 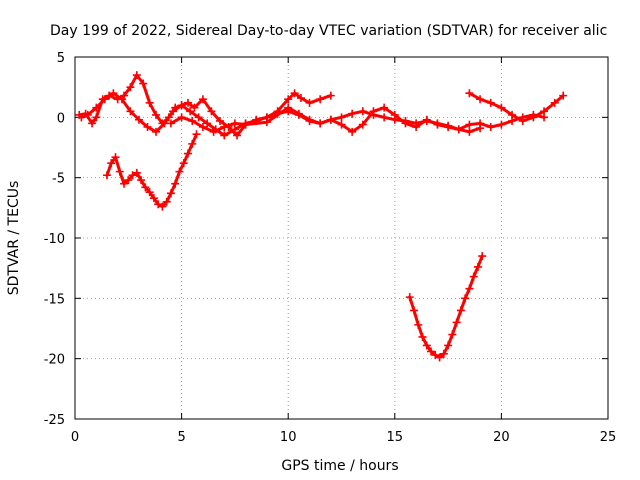 I want to click on y-tick-label: -15, so click(x=54, y=299).